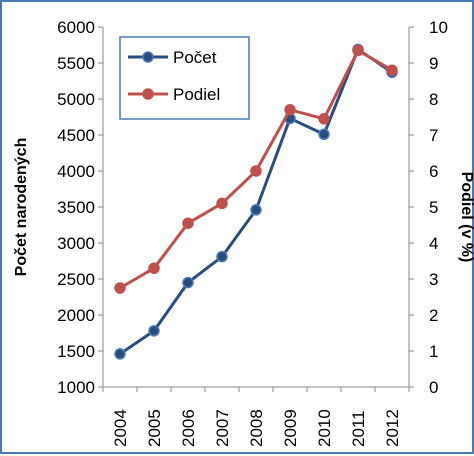  What do you see at coordinates (438, 27) in the screenshot?
I see `right-tick-label: 10` at bounding box center [438, 27].